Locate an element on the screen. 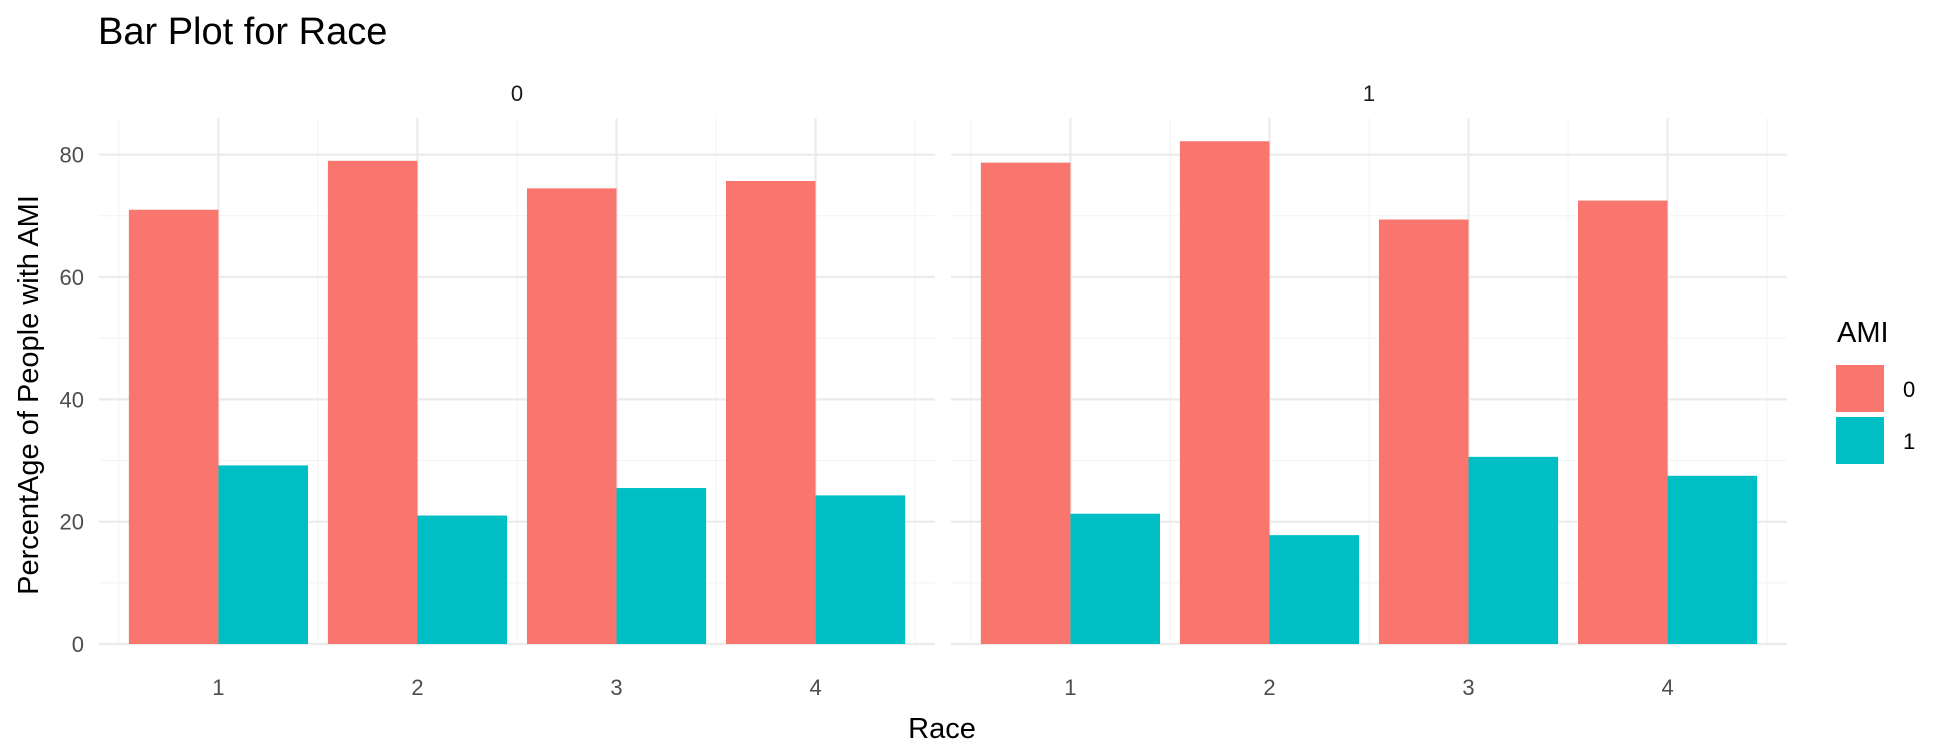 This screenshot has width=1944, height=756. y-tick-label: 80 is located at coordinates (72, 155).